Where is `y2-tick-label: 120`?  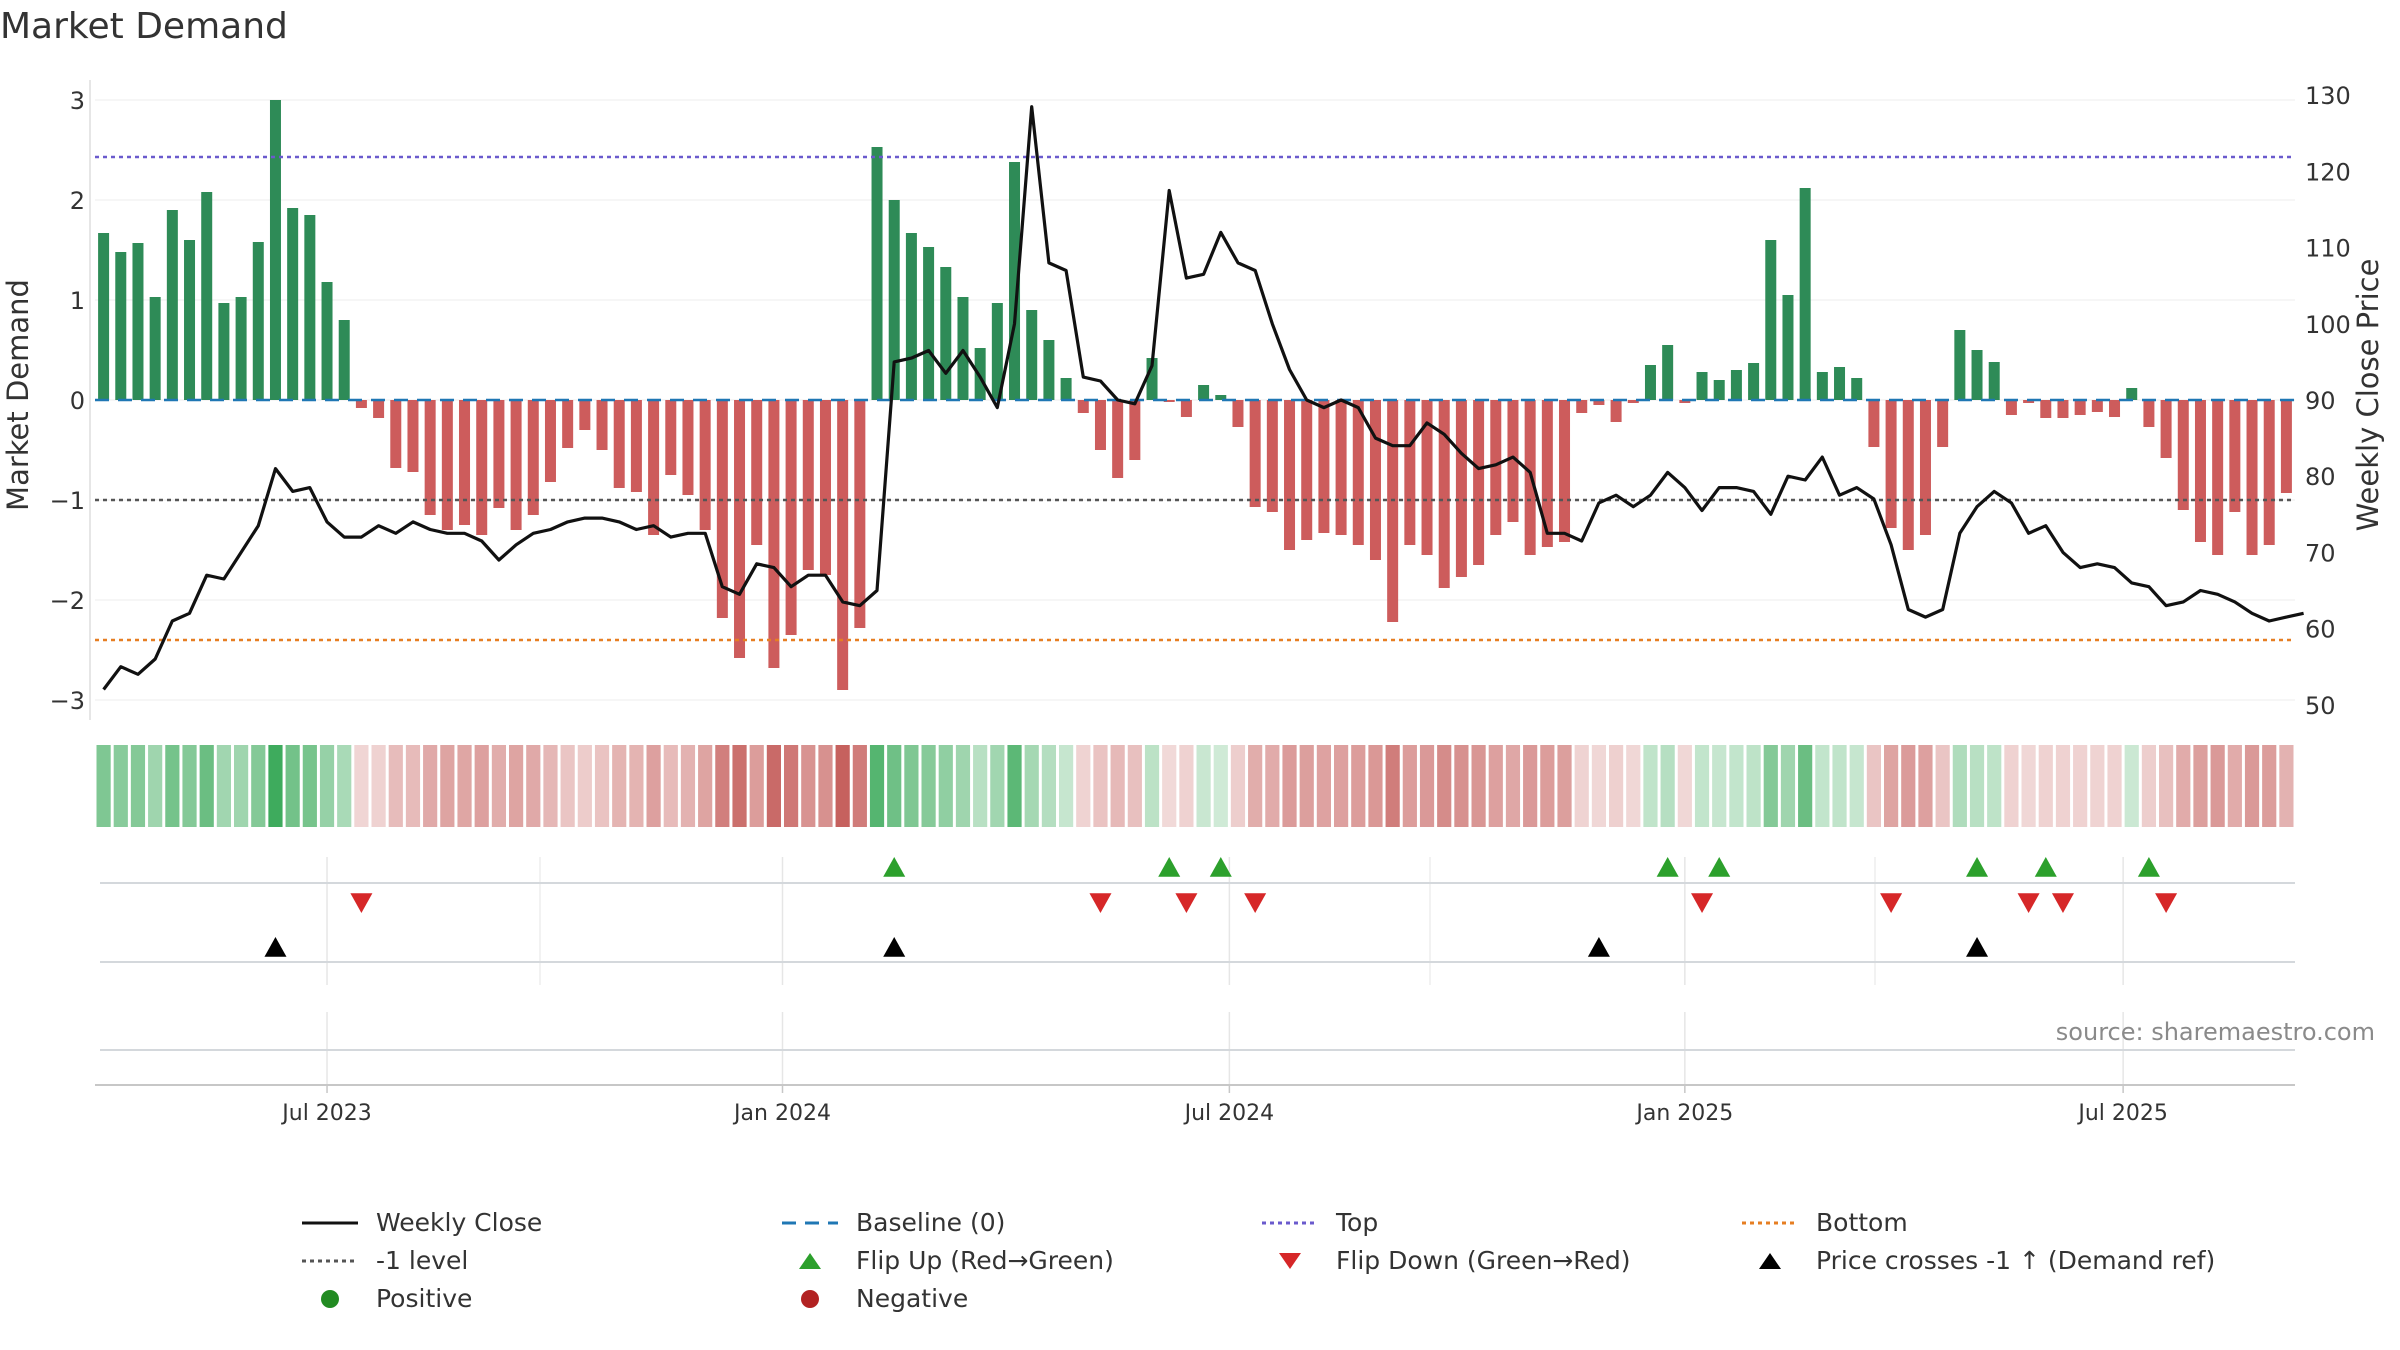
y2-tick-label: 120 is located at coordinates (2328, 172).